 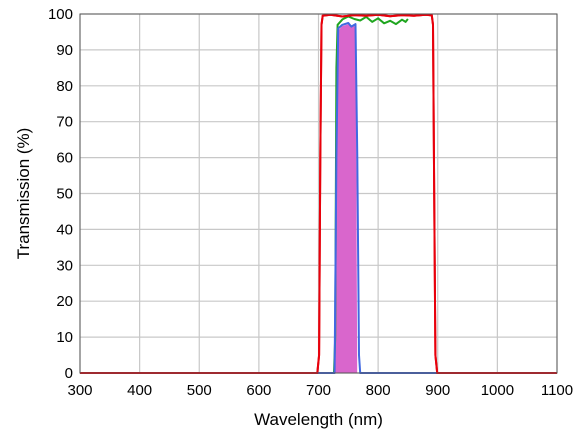 What do you see at coordinates (64, 86) in the screenshot?
I see `y-tick-label: 80` at bounding box center [64, 86].